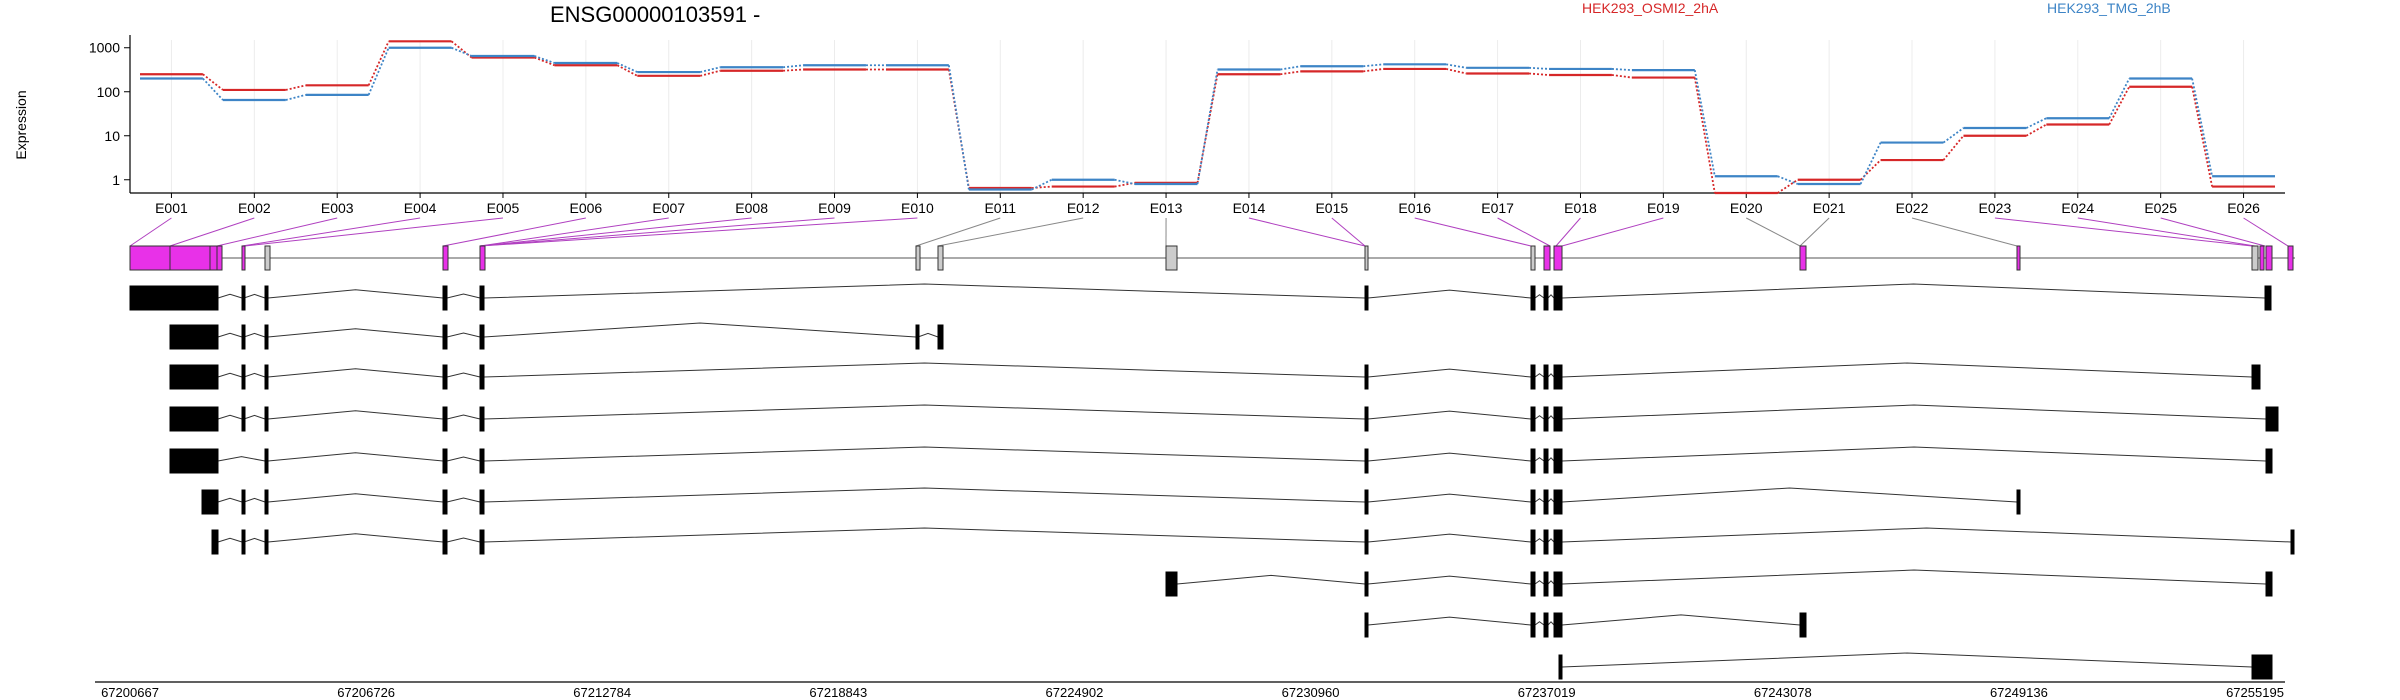 This screenshot has width=2400, height=700. I want to click on x-tick-label: E021, so click(1829, 208).